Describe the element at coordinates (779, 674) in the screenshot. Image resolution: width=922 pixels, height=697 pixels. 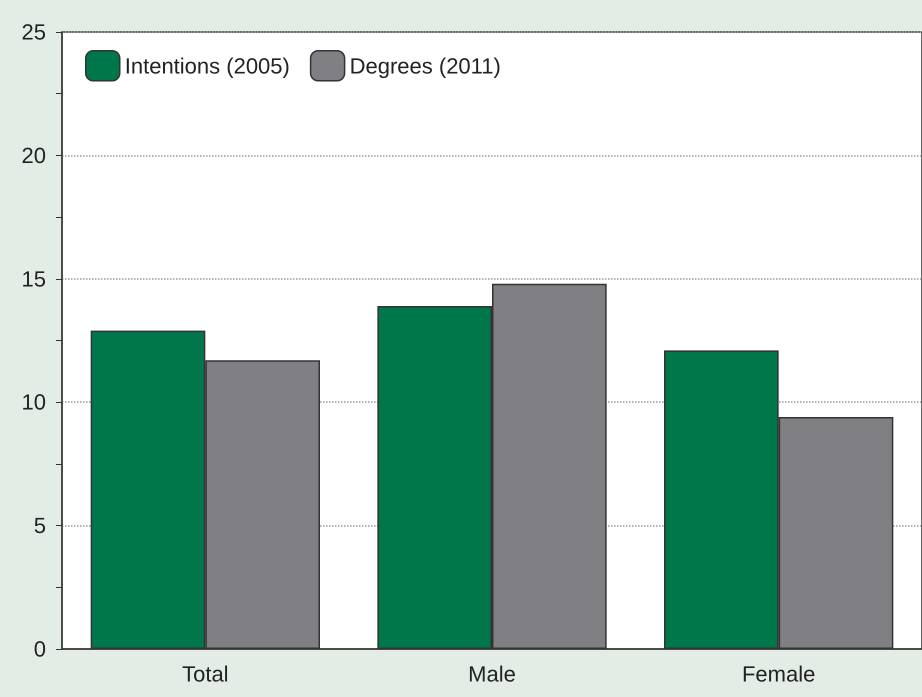
I see `x-tick-label: Female` at that location.